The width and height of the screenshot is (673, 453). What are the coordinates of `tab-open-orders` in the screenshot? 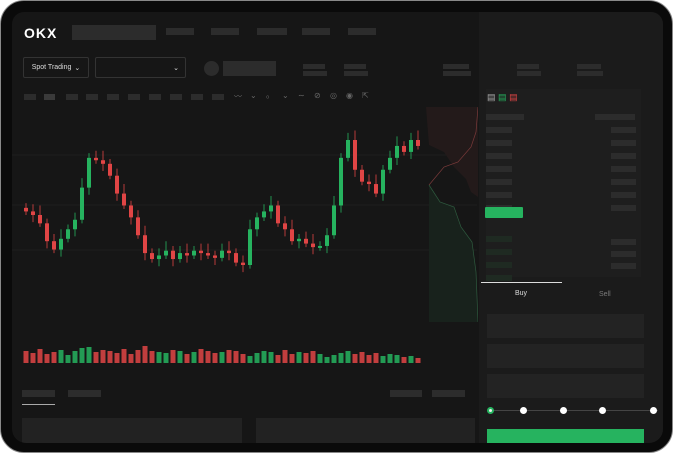 It's located at (38, 393).